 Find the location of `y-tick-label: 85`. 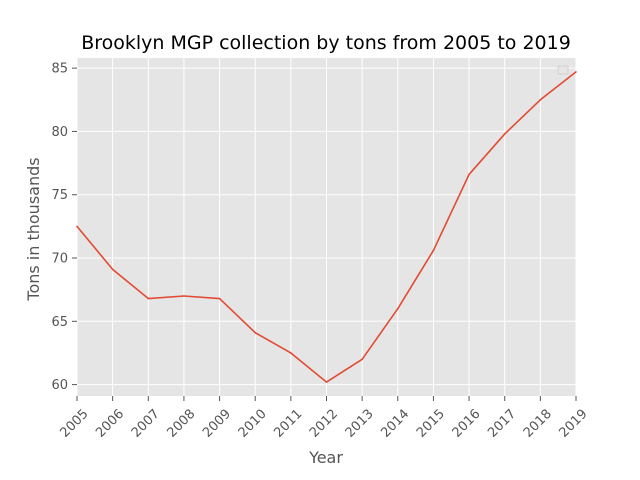

y-tick-label: 85 is located at coordinates (59, 69).